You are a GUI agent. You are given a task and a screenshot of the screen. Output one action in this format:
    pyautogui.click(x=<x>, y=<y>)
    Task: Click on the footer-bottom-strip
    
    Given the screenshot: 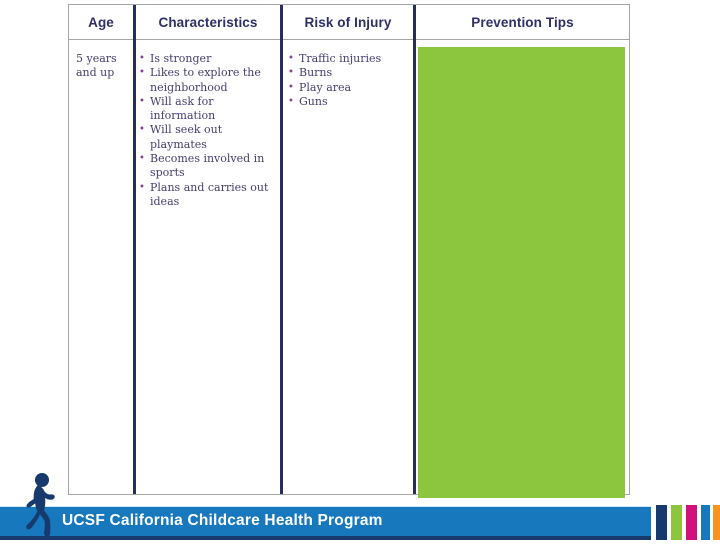 What is the action you would take?
    pyautogui.click(x=325, y=538)
    